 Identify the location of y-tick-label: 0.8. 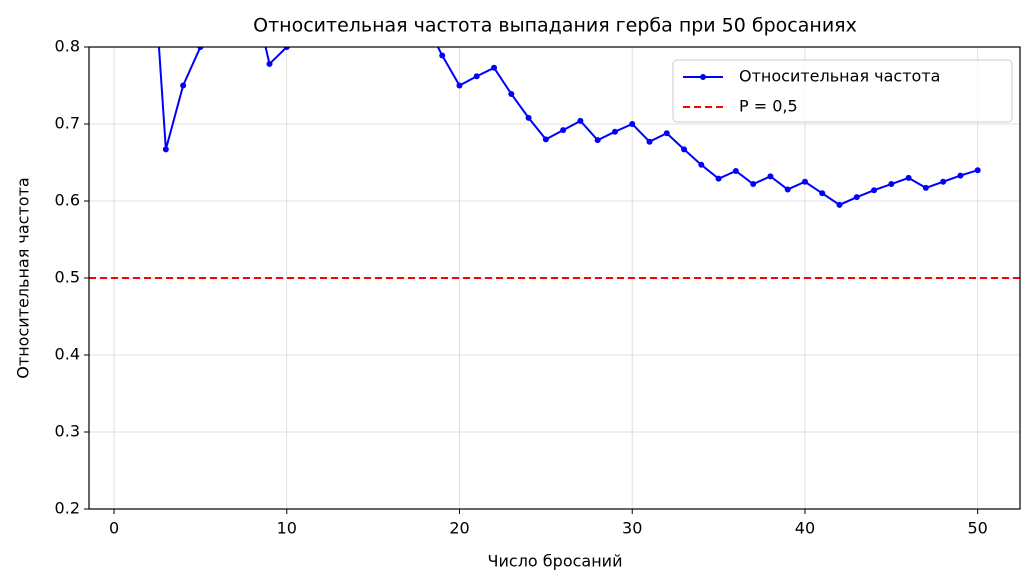
(67, 46).